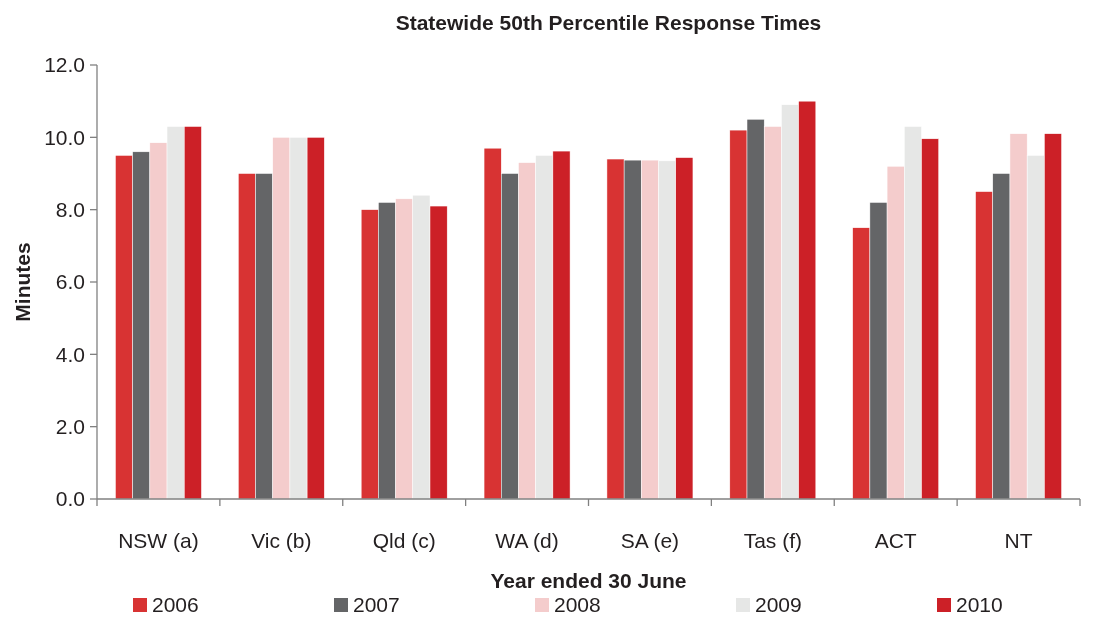 Image resolution: width=1112 pixels, height=625 pixels. I want to click on legend-label: 2010, so click(979, 604).